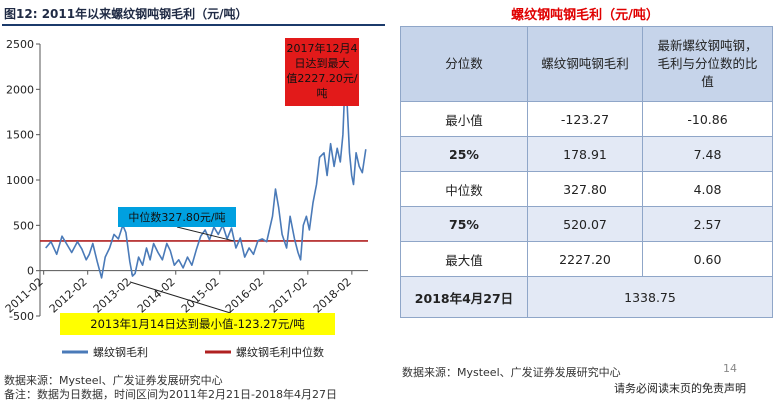  Describe the element at coordinates (321, 78) in the screenshot. I see `max-callout-text: 值2227.20元/` at that location.